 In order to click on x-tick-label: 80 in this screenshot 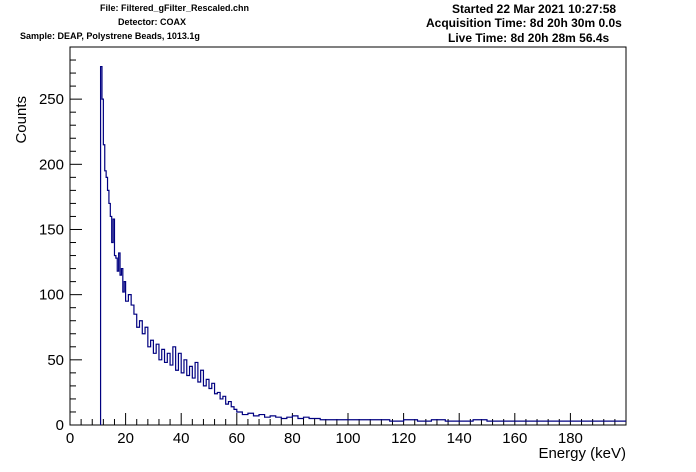, I will do `click(292, 438)`.